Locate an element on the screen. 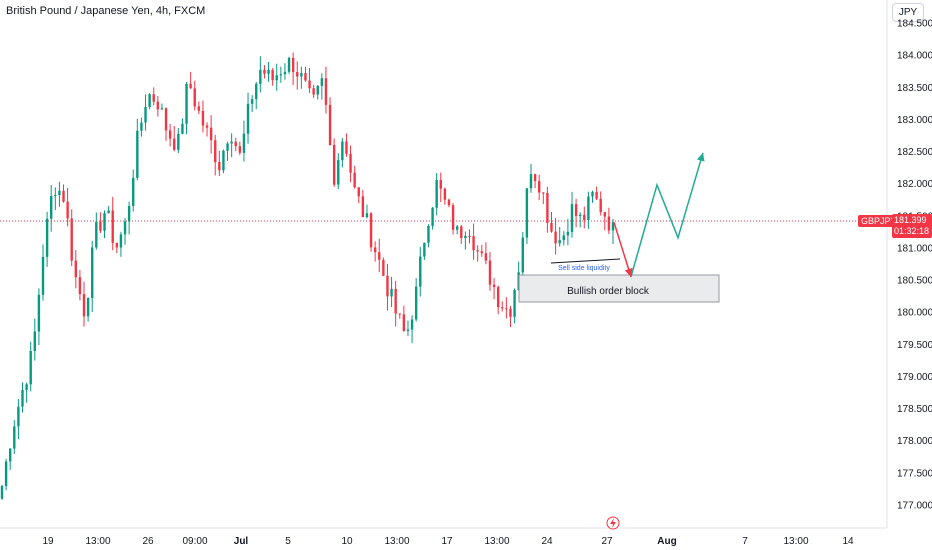  y-tick-label: 183.000 is located at coordinates (914, 120).